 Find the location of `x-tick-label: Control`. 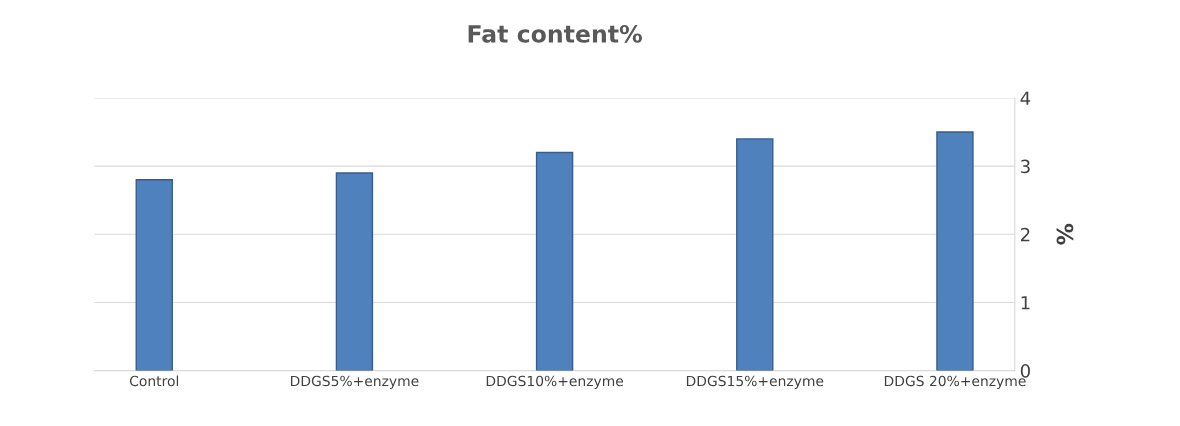

x-tick-label: Control is located at coordinates (154, 381).